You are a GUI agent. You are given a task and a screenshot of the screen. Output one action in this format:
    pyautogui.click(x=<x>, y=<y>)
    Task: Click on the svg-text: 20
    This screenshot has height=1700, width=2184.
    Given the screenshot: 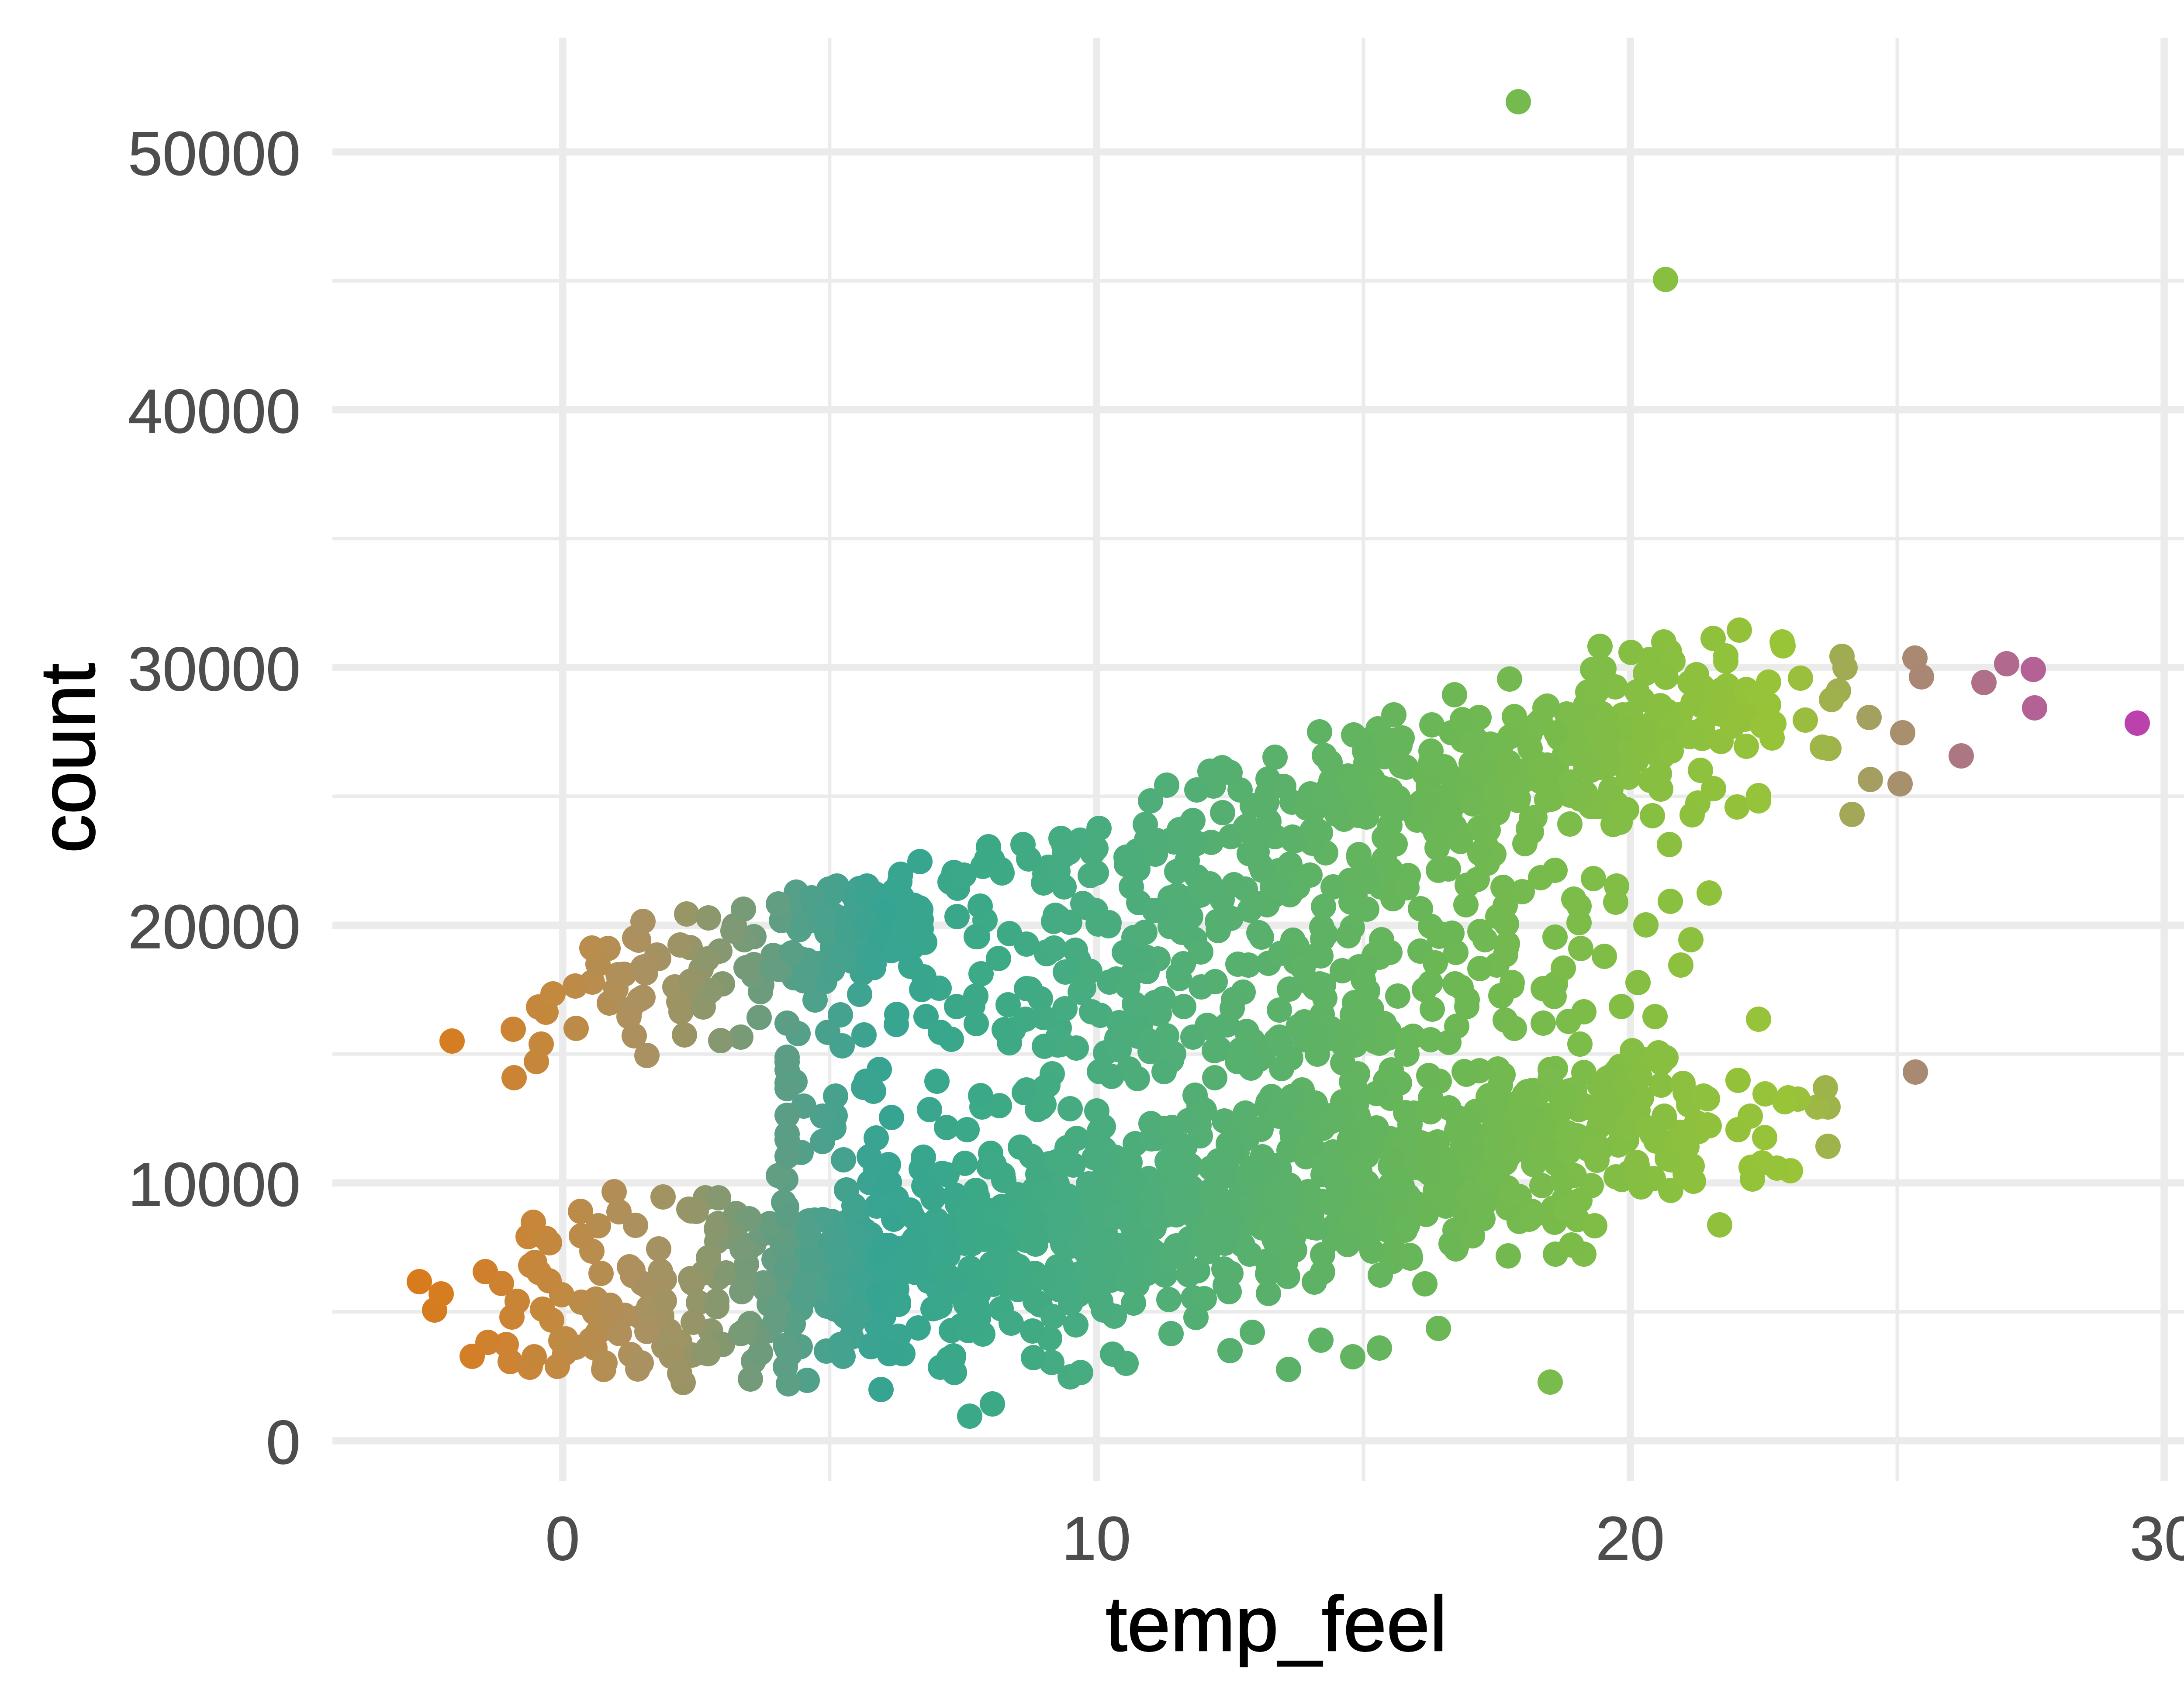 What is the action you would take?
    pyautogui.click(x=1630, y=1538)
    